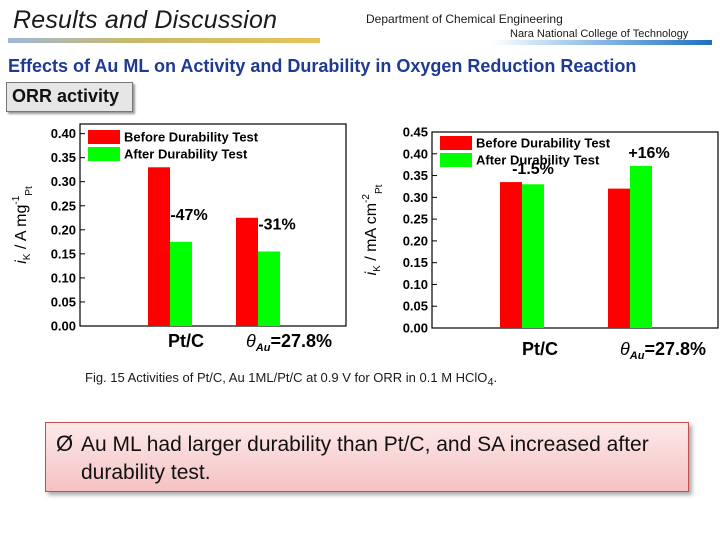  Describe the element at coordinates (65, 443) in the screenshot. I see `bullet-arrow-icon: Ø` at that location.